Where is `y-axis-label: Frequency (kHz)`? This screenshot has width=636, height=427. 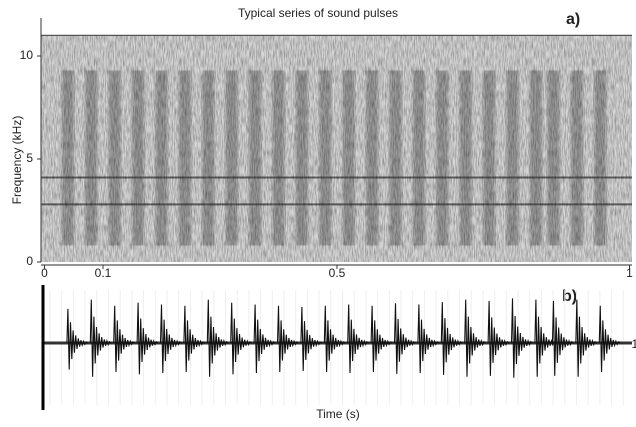 y-axis-label: Frequency (kHz) is located at coordinates (17, 160).